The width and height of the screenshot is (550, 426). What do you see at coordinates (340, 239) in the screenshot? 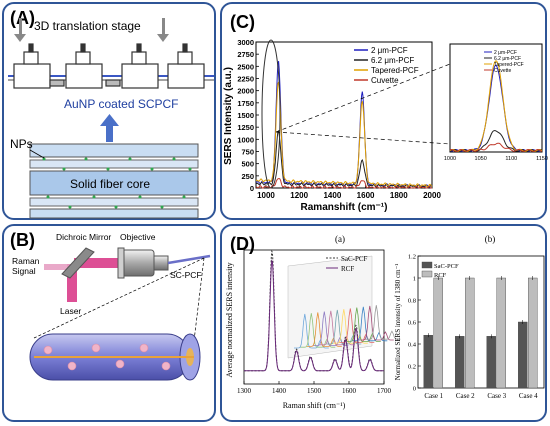
I see `sub-a-label: (a)` at bounding box center [340, 239].